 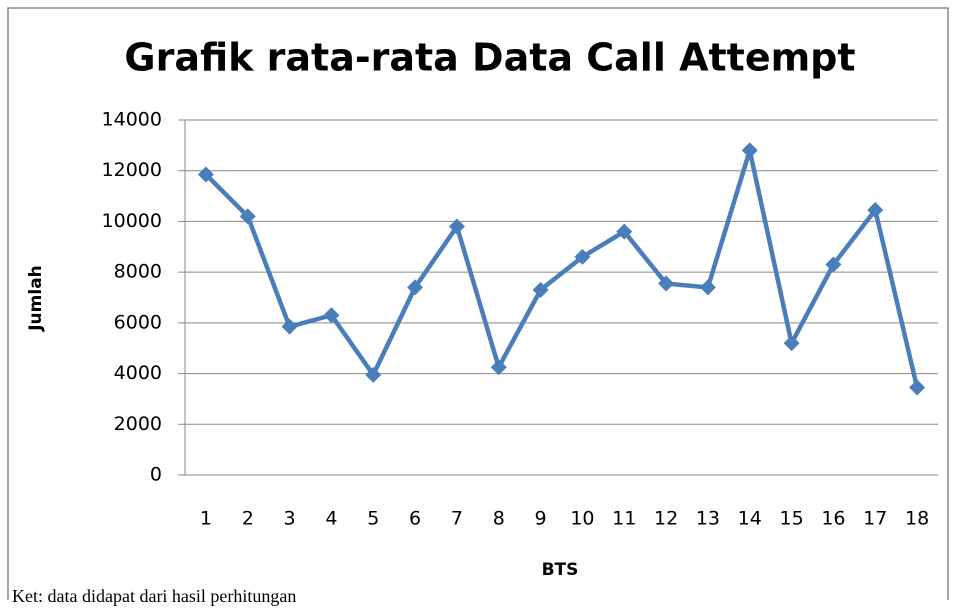 What do you see at coordinates (457, 519) in the screenshot?
I see `x-tick-label: 7` at bounding box center [457, 519].